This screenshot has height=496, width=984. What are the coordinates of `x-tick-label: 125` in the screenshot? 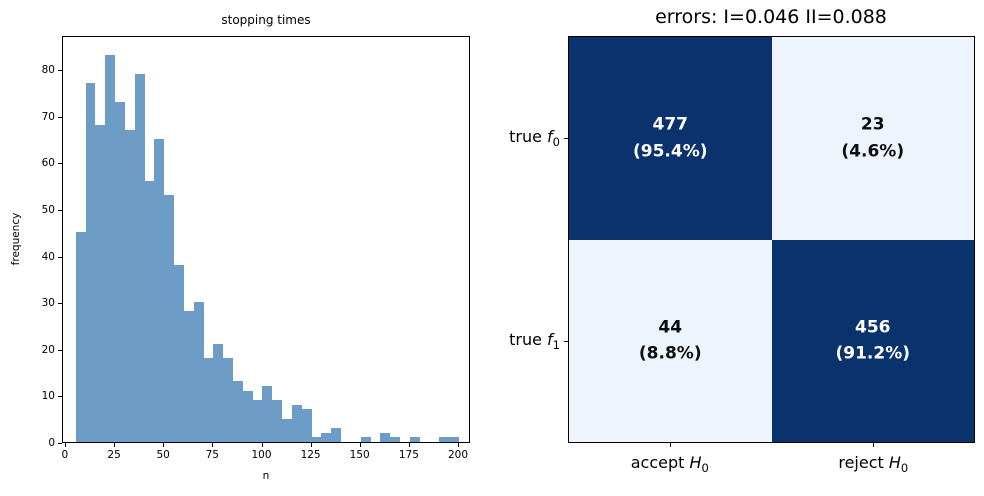 It's located at (310, 455).